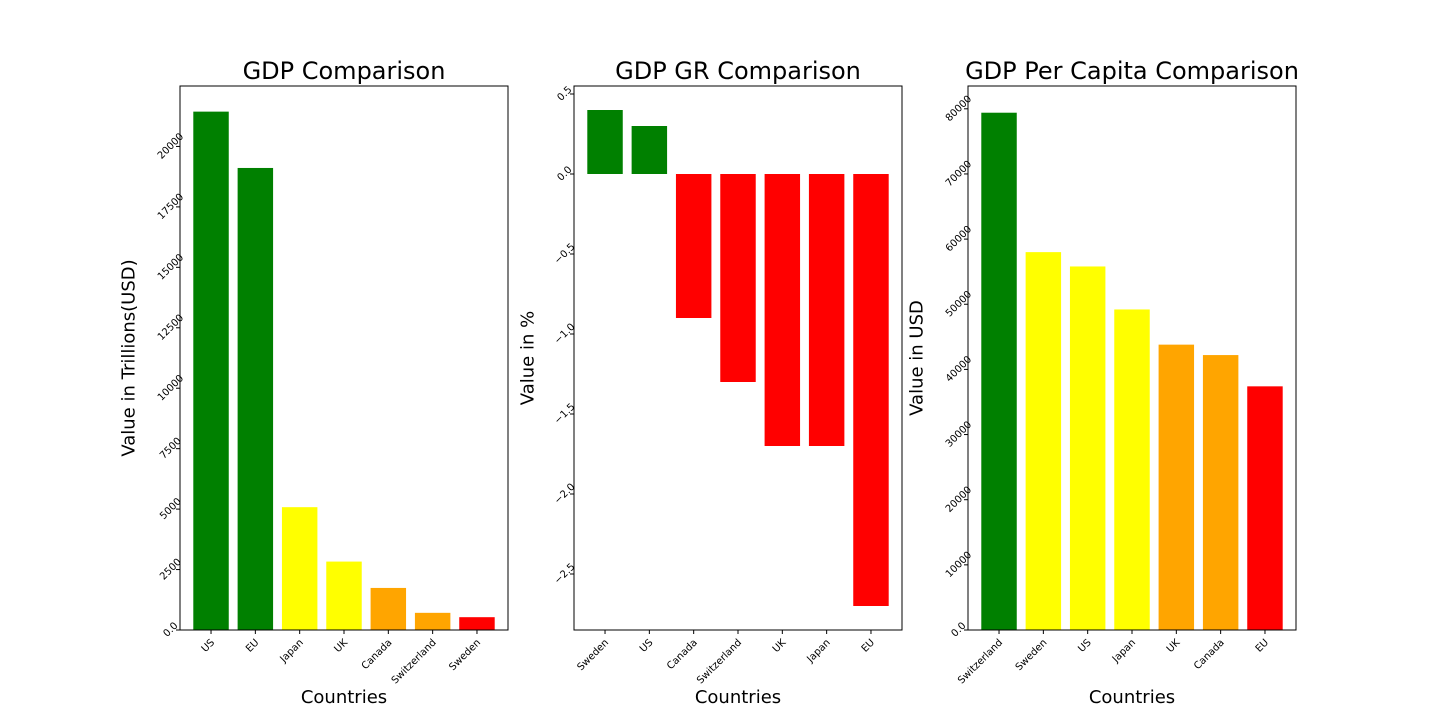  I want to click on chart-title: GDP Comparison, so click(344, 71).